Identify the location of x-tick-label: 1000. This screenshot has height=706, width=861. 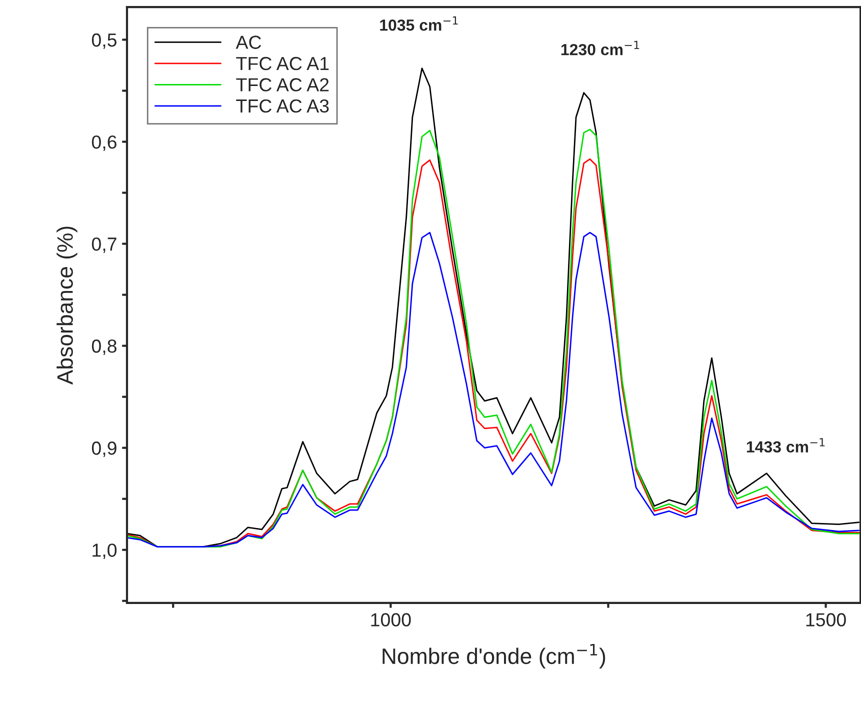
(391, 619).